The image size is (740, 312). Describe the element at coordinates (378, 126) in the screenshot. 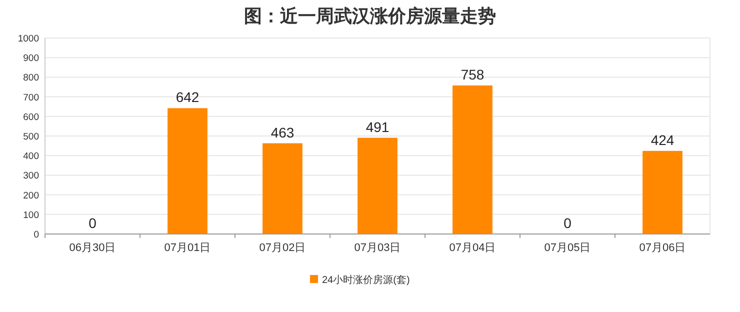

I see `data-label: 491` at that location.